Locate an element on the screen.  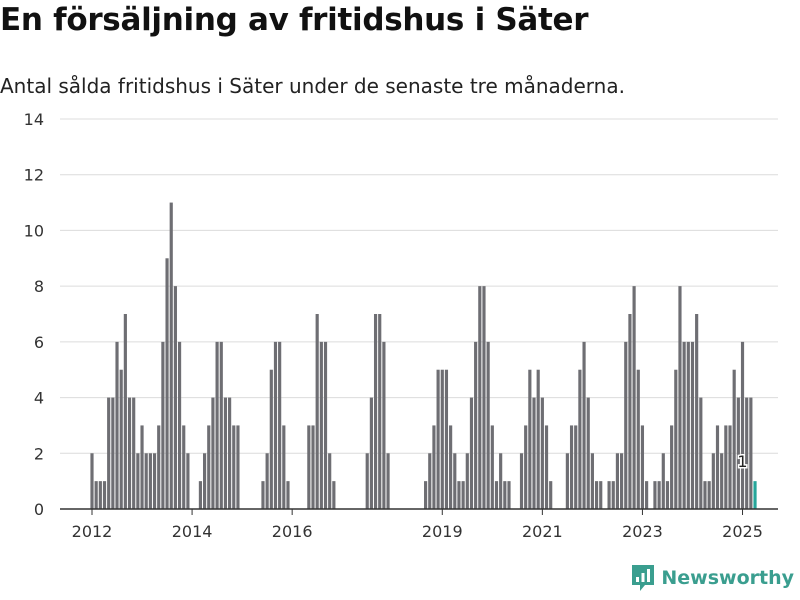
y-tick-label: 6 is located at coordinates (39, 342).